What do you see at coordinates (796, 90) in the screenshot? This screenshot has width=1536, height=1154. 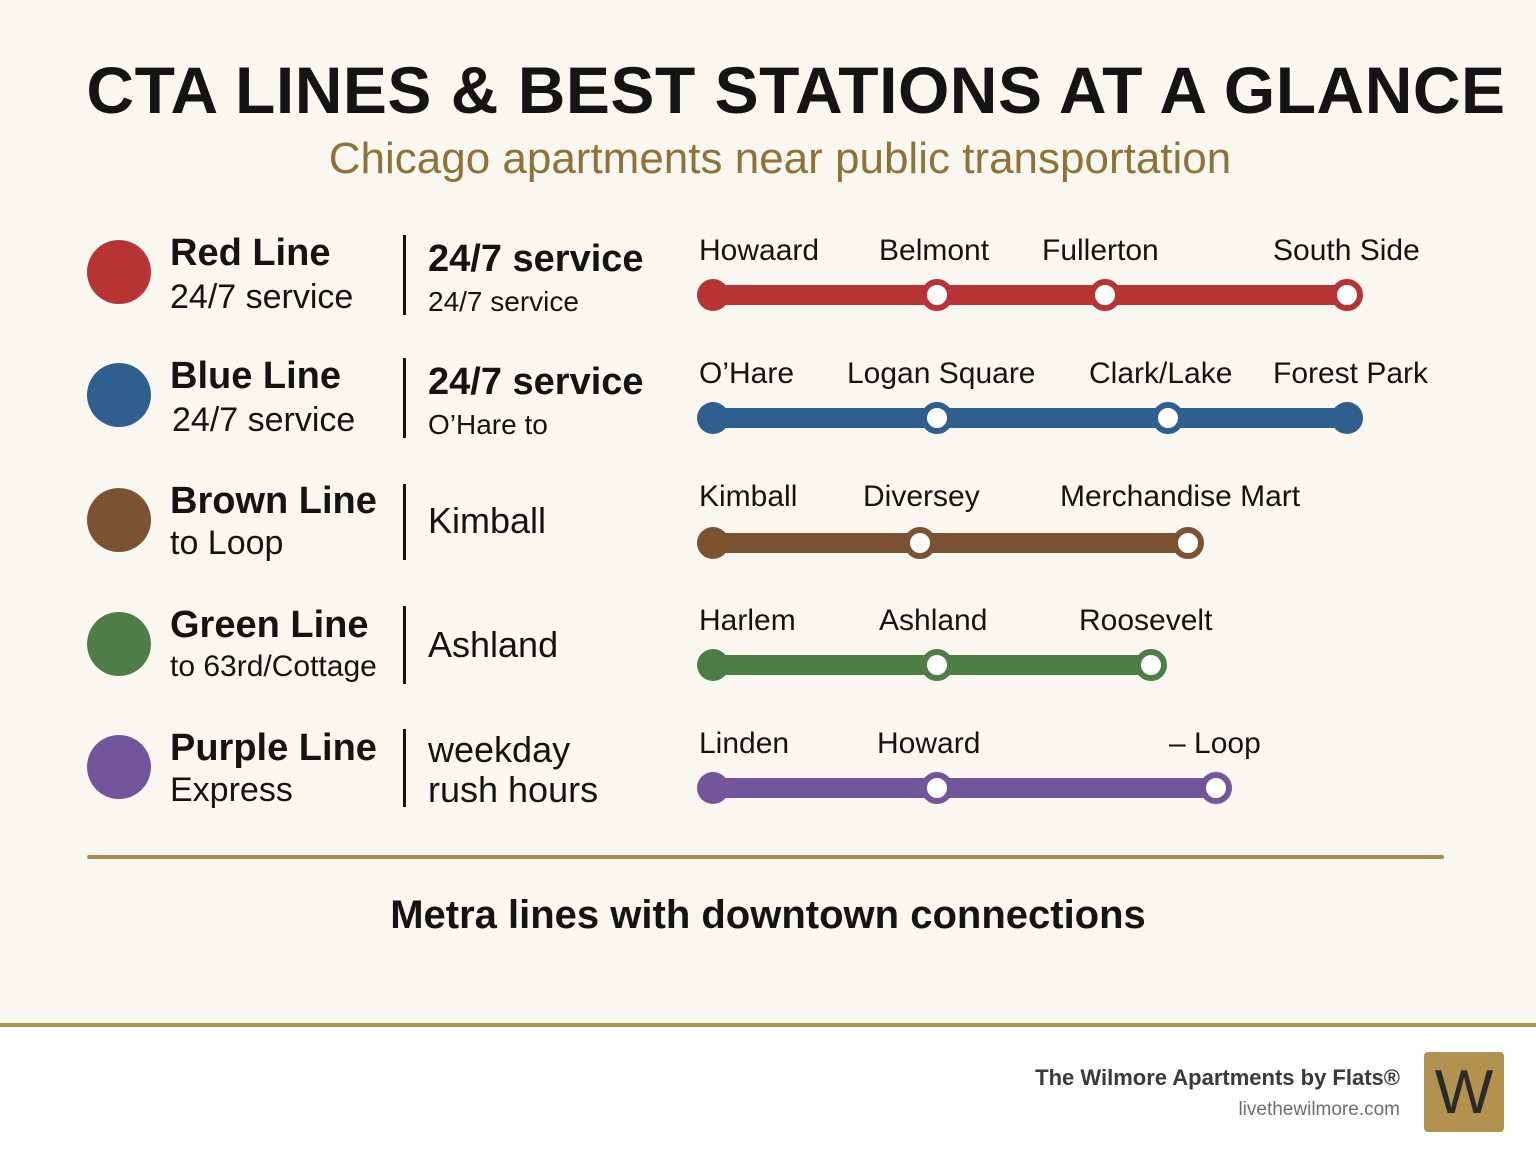 I see `page-title: CTA LINES & BEST STATIONS AT A GLANCE` at bounding box center [796, 90].